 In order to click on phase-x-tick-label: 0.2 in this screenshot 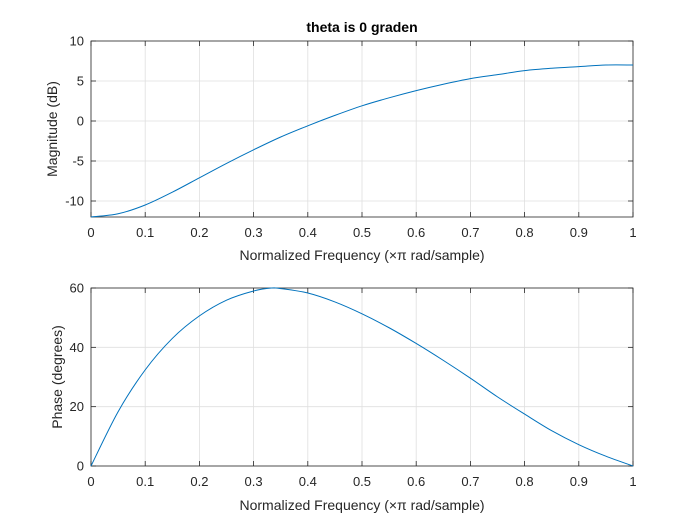, I will do `click(199, 481)`.